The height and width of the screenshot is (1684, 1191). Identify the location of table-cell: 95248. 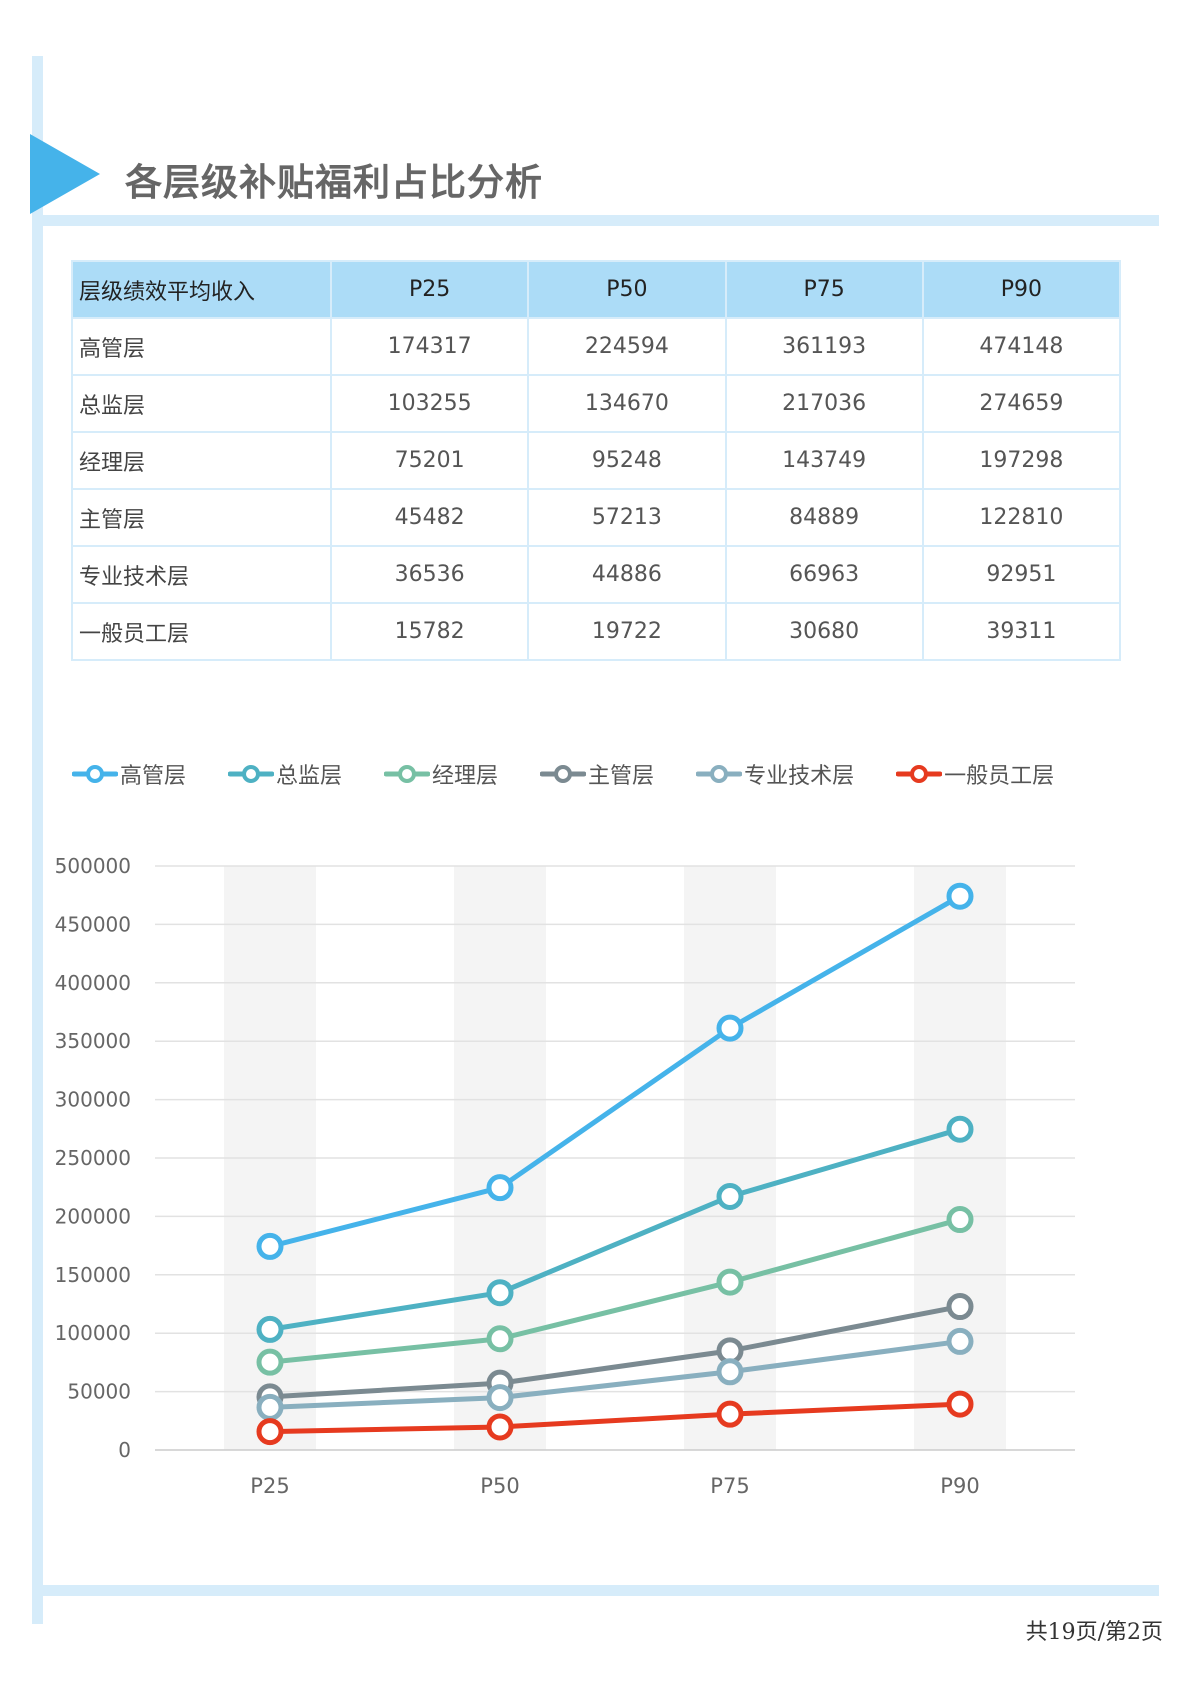
(627, 460).